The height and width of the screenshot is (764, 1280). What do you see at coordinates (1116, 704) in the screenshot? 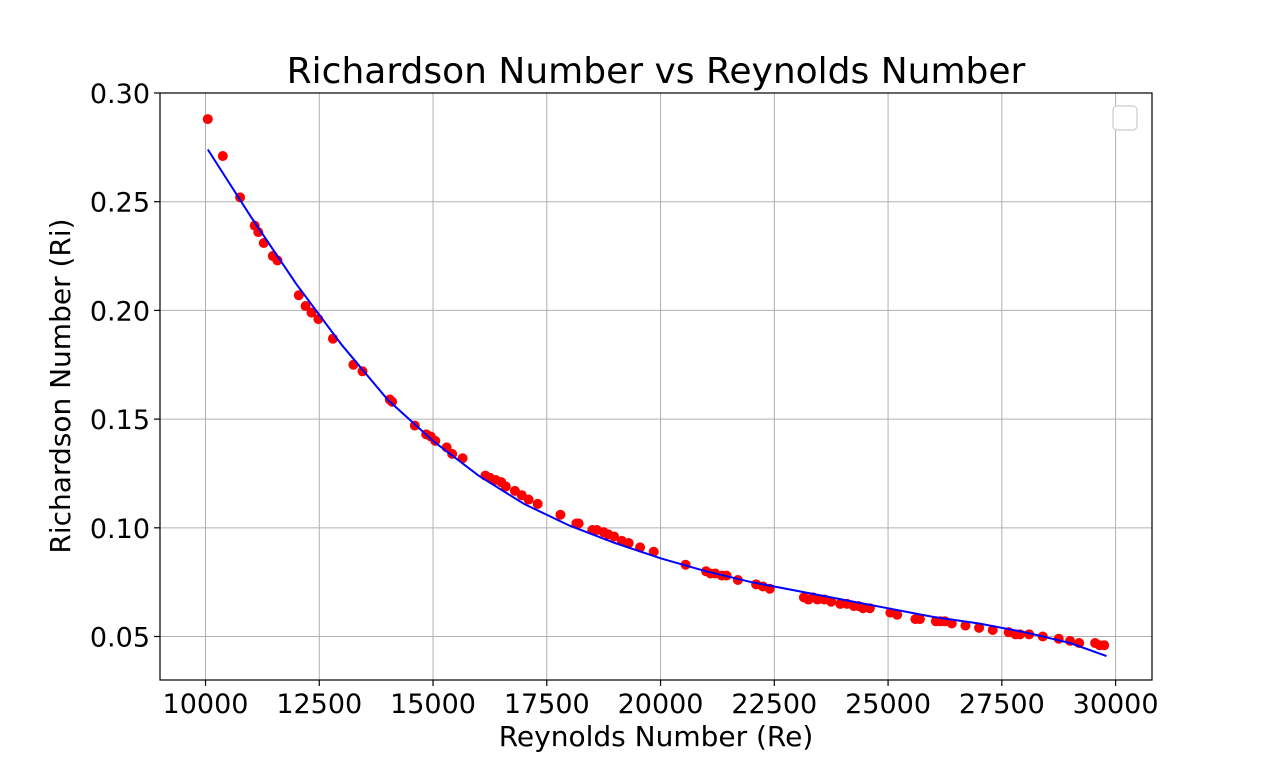
I see `x-tick-label: 30000` at bounding box center [1116, 704].